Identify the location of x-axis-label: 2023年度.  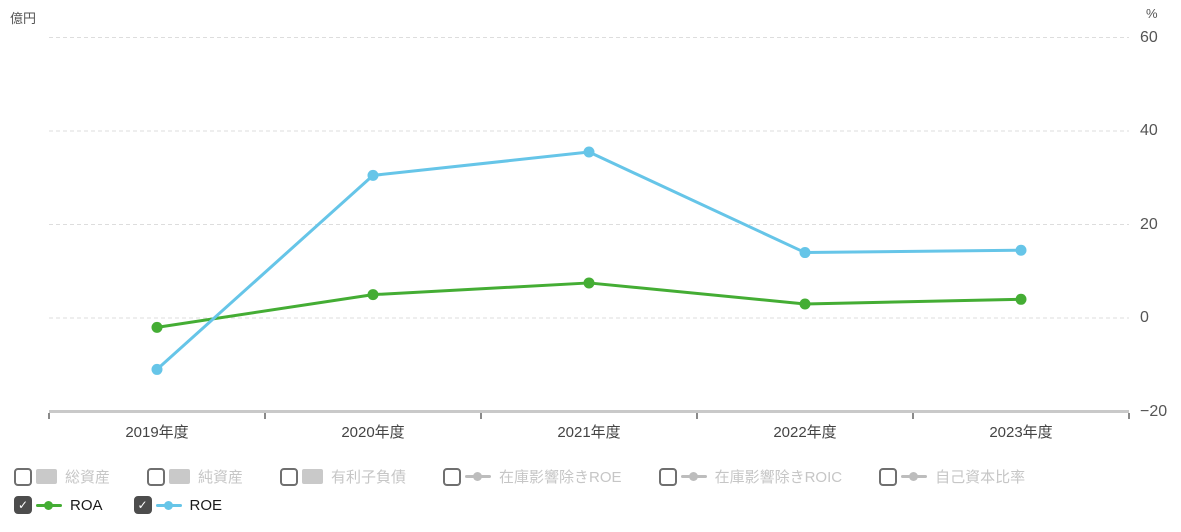
(1021, 432).